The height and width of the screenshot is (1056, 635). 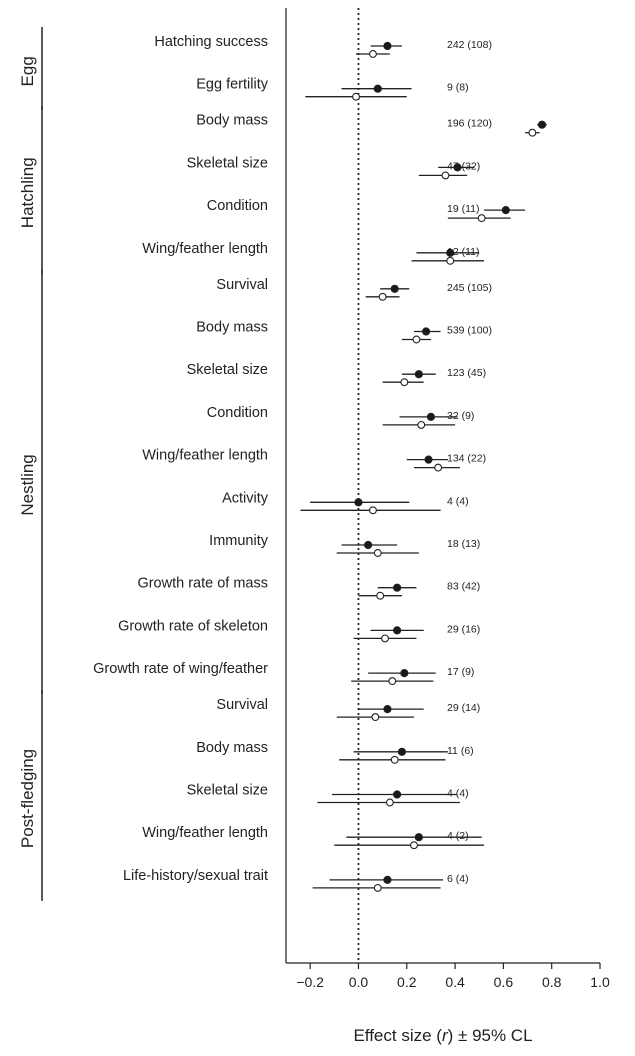 I want to click on x-axis-label-suffix: ) ± 95% CL, so click(x=490, y=1035).